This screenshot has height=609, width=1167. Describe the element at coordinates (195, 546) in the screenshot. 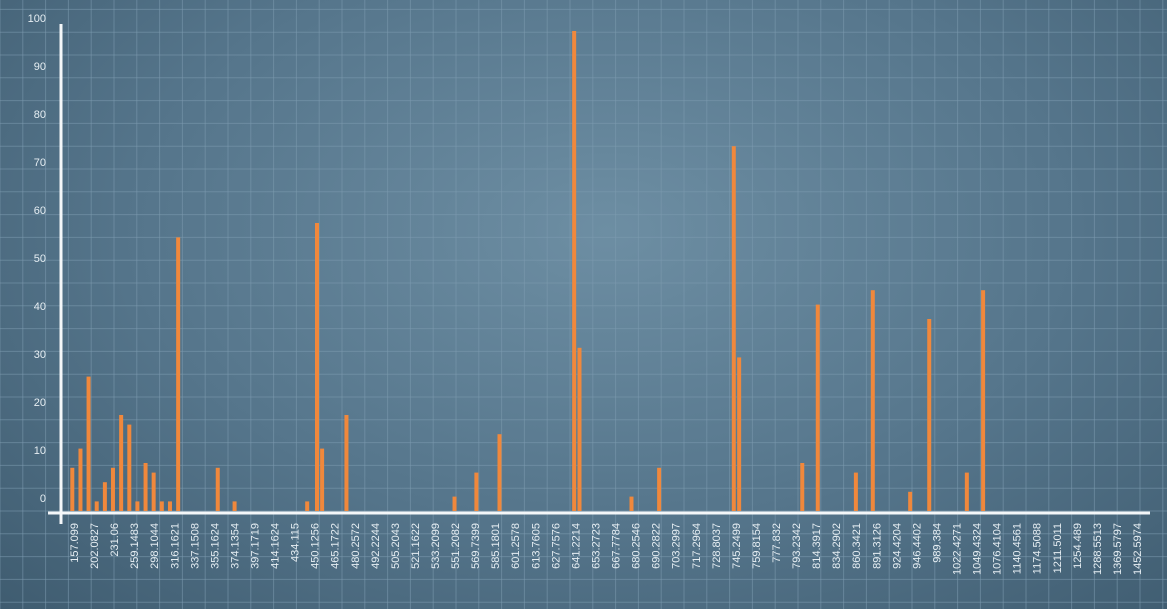

I see `x-tick-label: 337.1508` at that location.